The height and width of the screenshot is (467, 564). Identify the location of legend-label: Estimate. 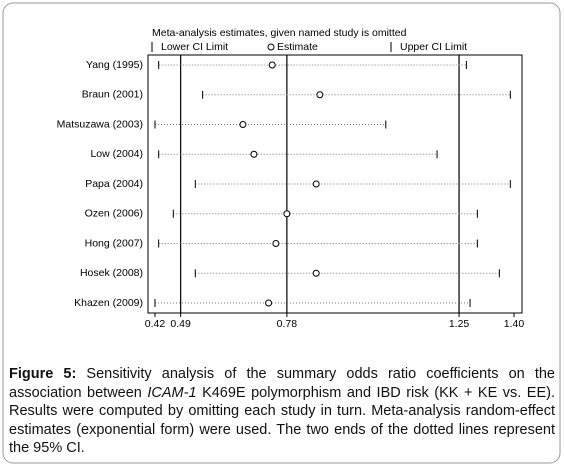
(297, 47).